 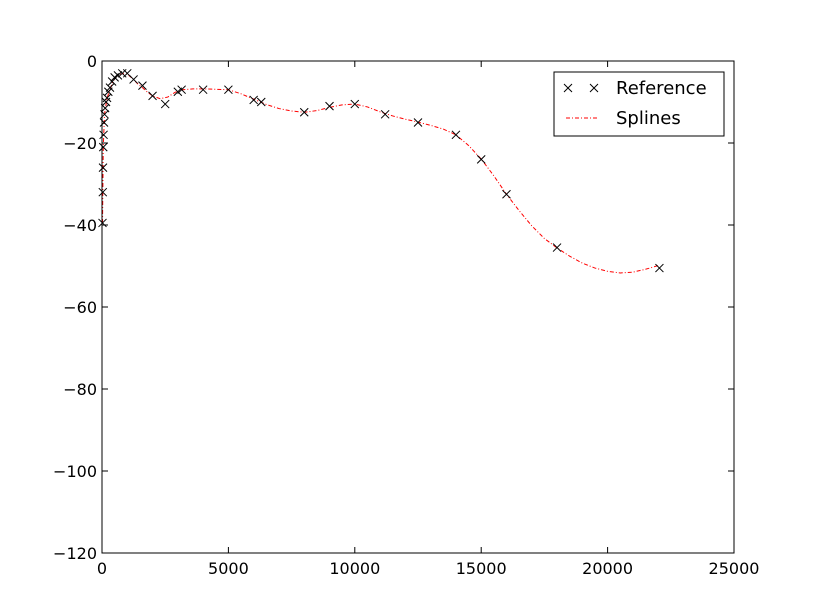 What do you see at coordinates (481, 568) in the screenshot?
I see `x-tick-label: 15000` at bounding box center [481, 568].